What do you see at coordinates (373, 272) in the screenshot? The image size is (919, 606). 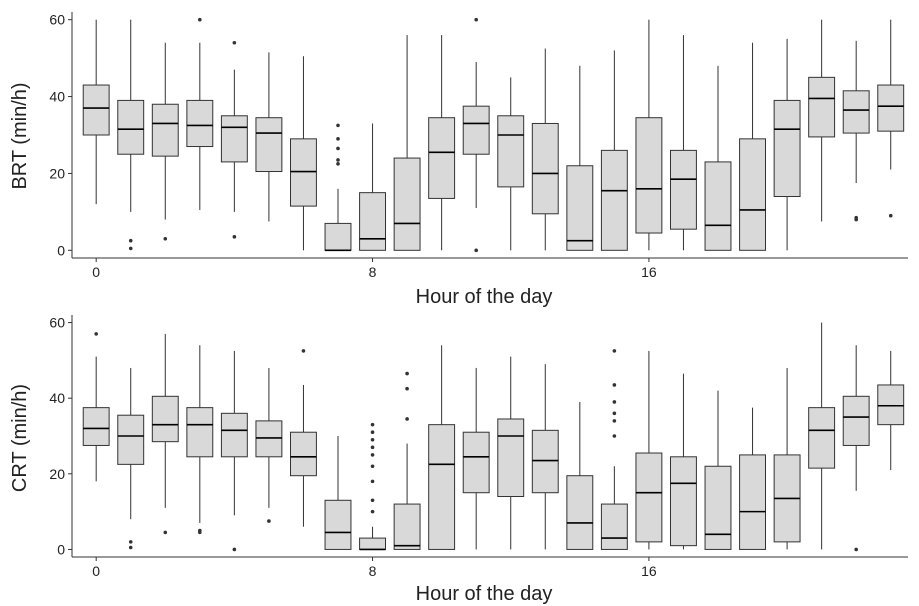 I see `x-tick-label: 8` at bounding box center [373, 272].